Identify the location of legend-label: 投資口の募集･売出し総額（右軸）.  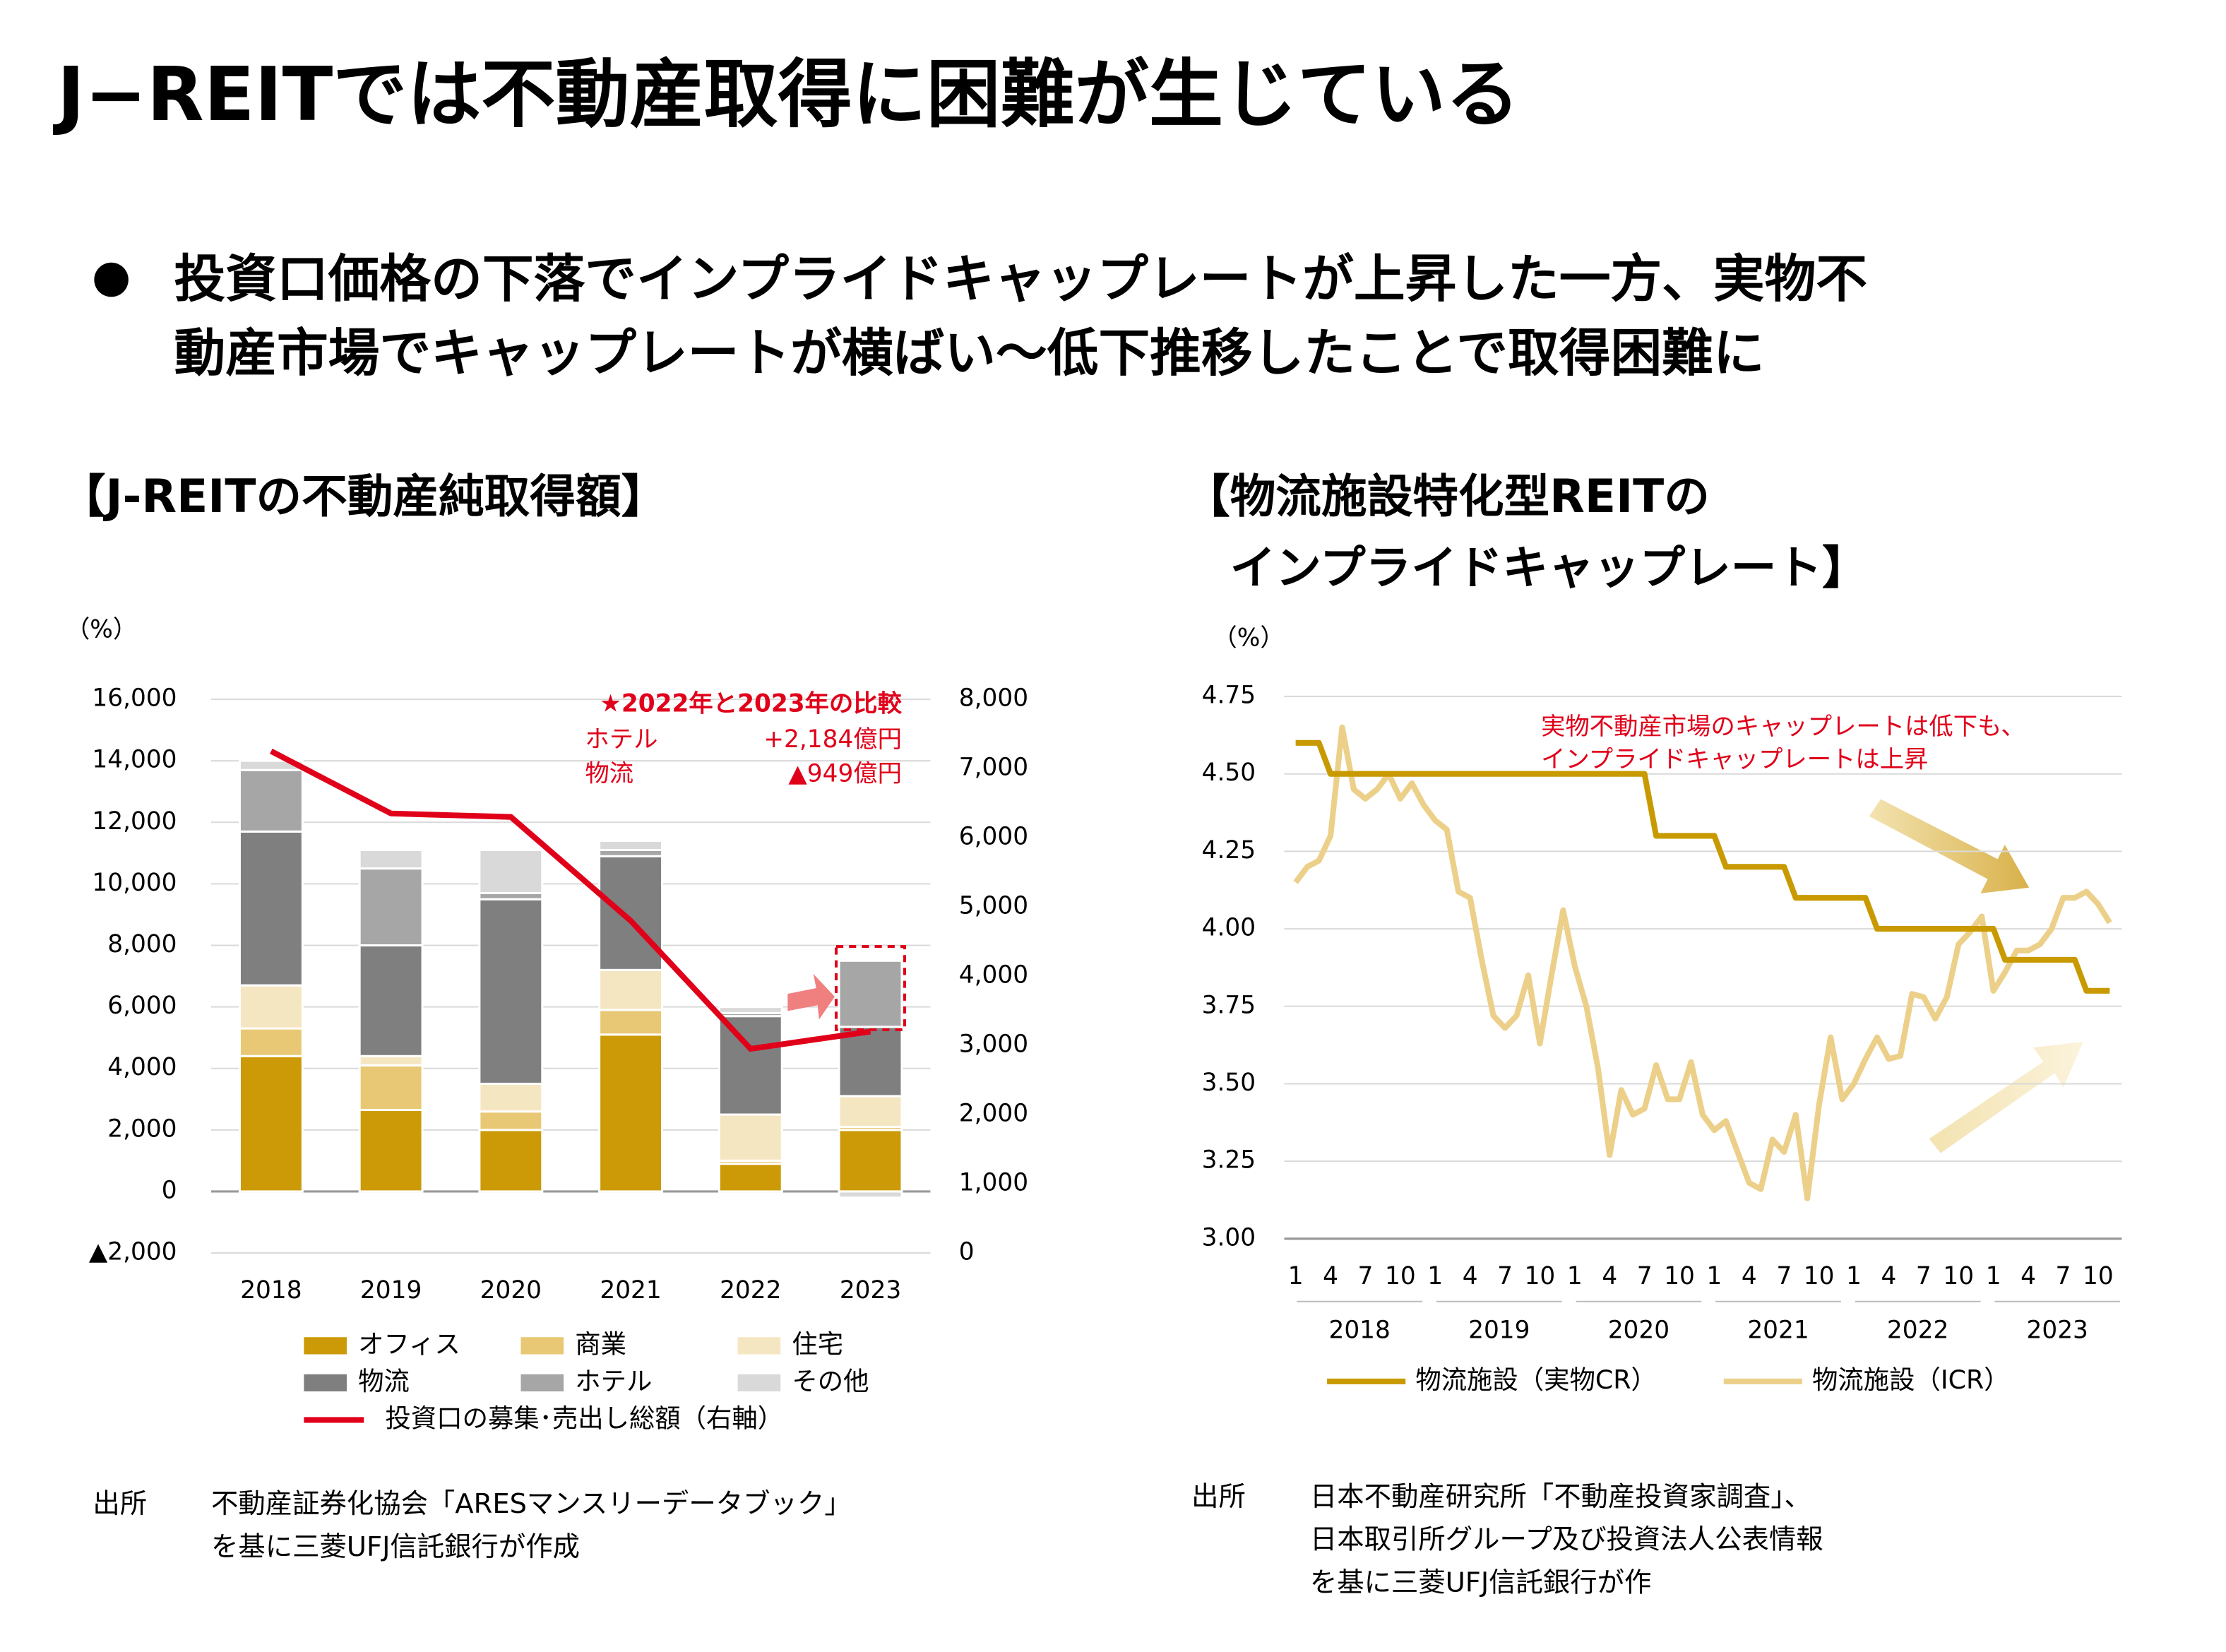
(585, 1418).